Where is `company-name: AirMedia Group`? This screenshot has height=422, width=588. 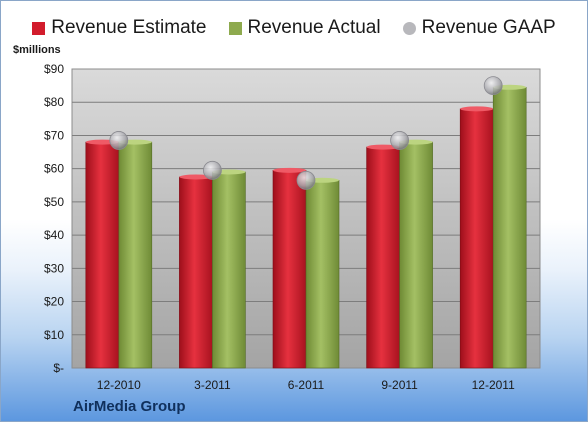 company-name: AirMedia Group is located at coordinates (129, 406).